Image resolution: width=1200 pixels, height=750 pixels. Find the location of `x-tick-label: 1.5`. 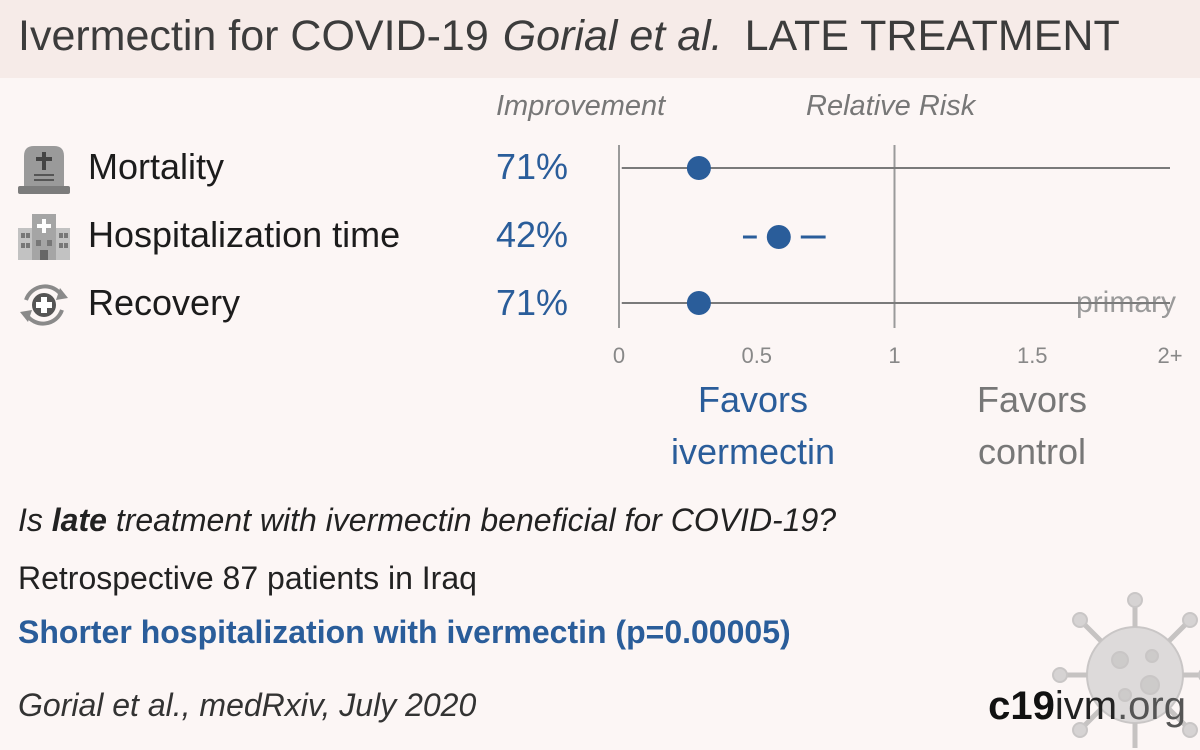

x-tick-label: 1.5 is located at coordinates (1032, 355).